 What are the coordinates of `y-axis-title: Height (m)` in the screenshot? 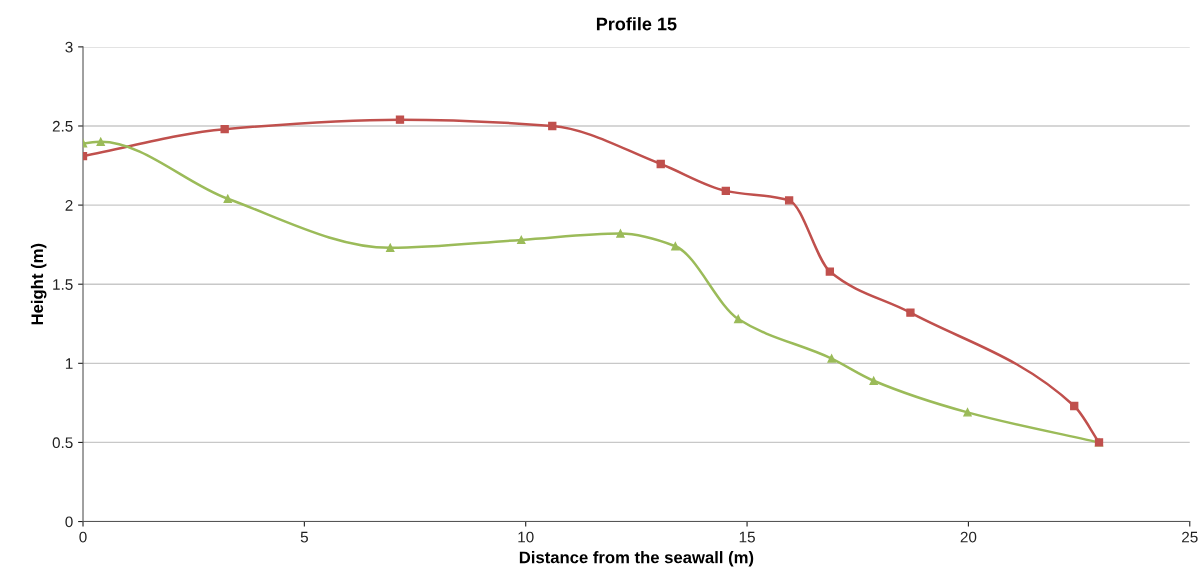 It's located at (38, 284).